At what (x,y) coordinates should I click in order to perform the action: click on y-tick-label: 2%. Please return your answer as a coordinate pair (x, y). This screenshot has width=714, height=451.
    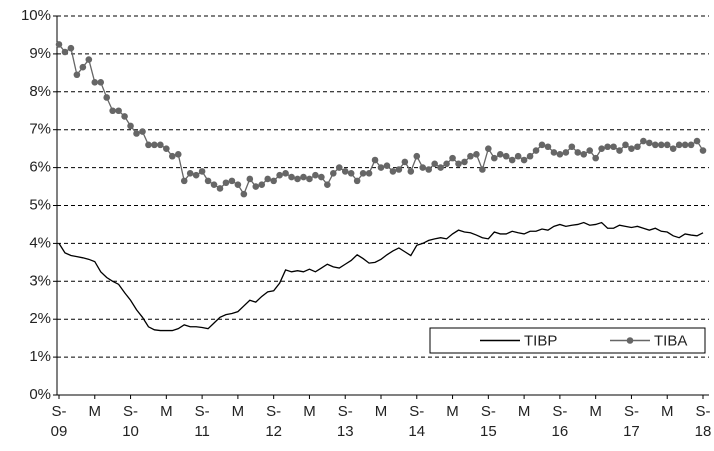
    Looking at the image, I should click on (40, 318).